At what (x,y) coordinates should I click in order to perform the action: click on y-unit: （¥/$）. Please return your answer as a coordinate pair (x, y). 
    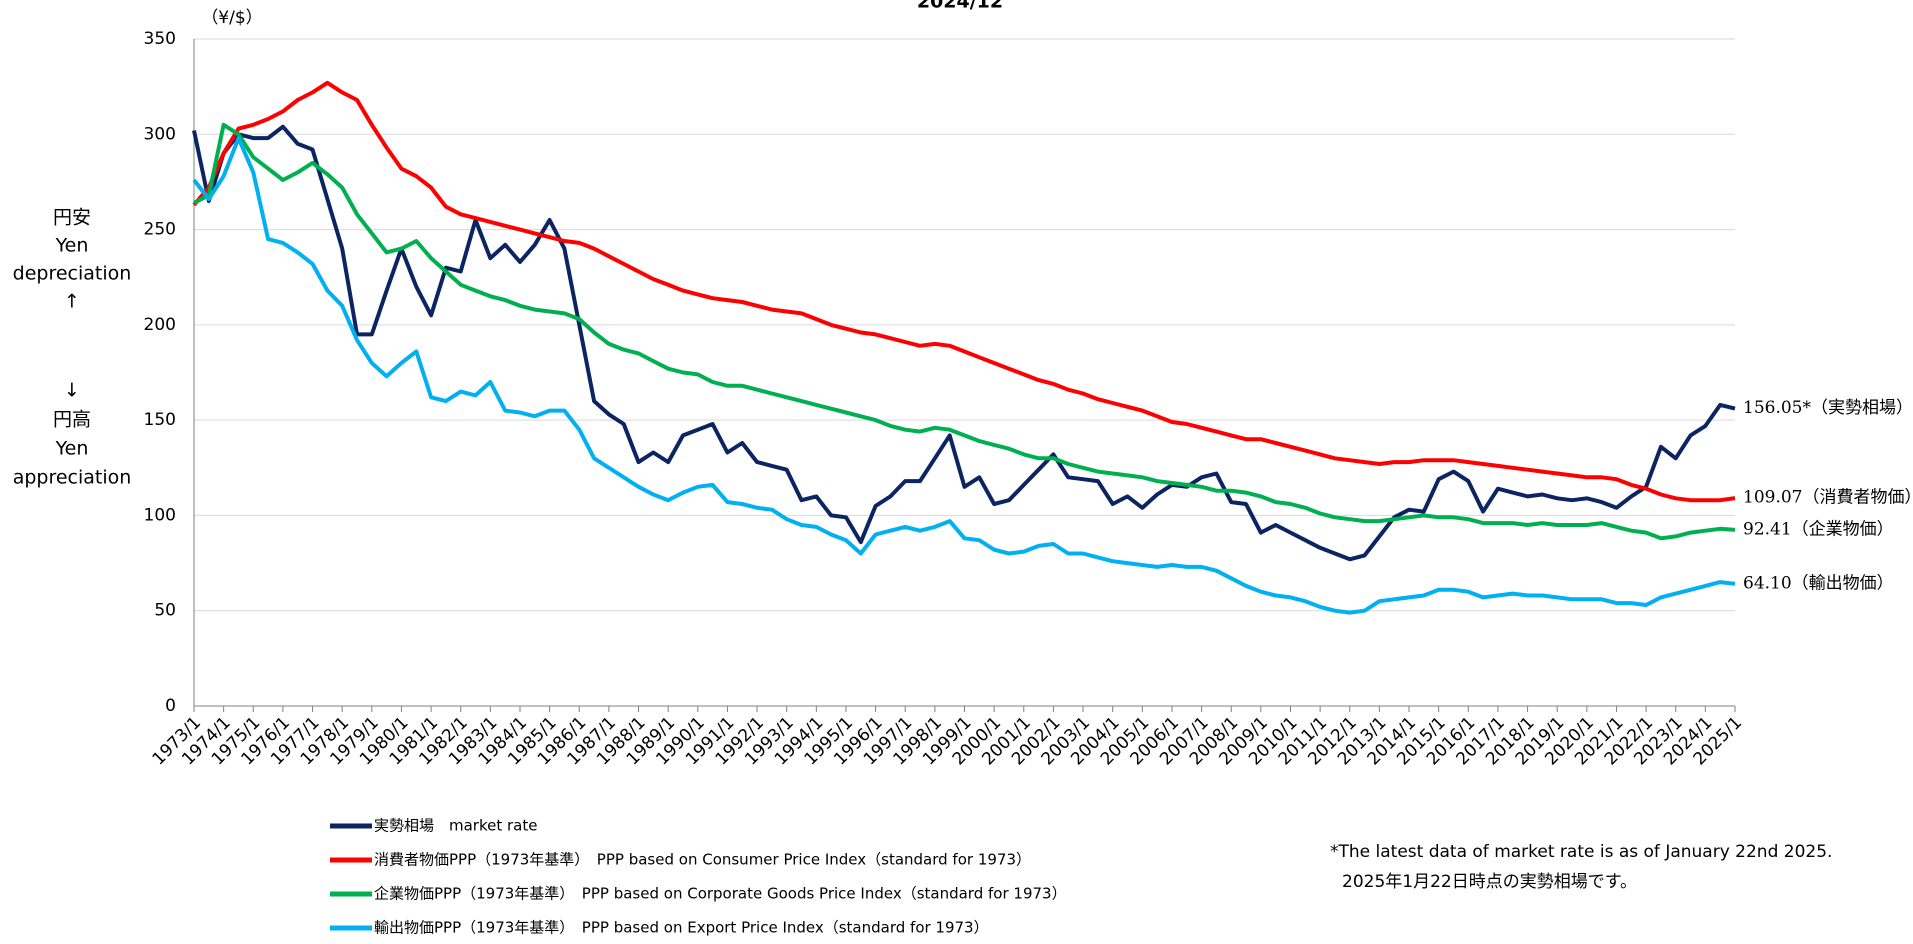
    Looking at the image, I should click on (231, 18).